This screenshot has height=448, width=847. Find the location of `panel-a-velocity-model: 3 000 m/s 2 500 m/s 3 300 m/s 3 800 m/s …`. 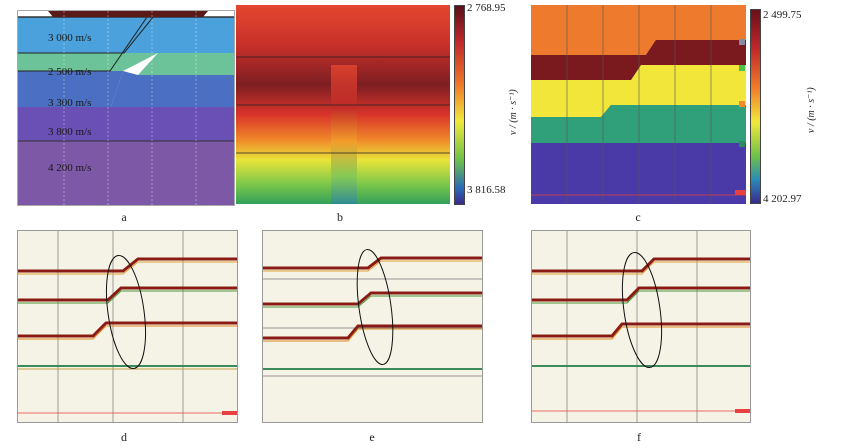

panel-a-velocity-model: 3 000 m/s 2 500 m/s 3 300 m/s 3 800 m/s … is located at coordinates (126, 108).